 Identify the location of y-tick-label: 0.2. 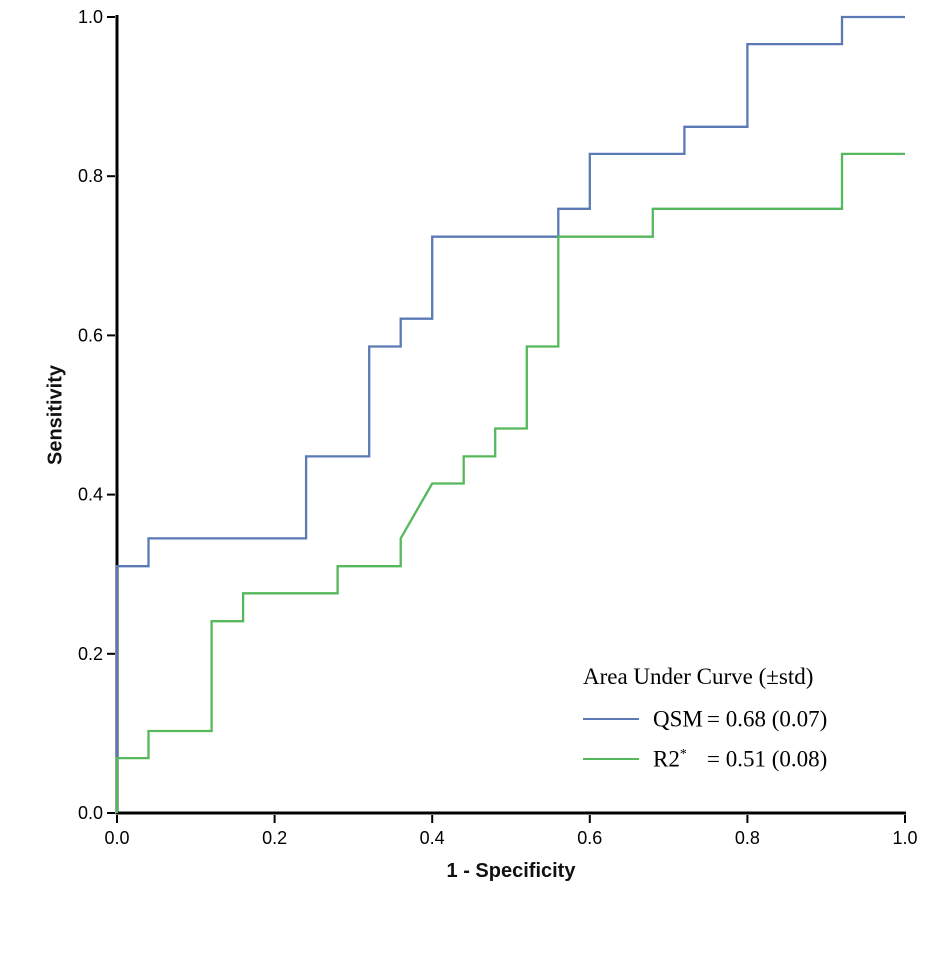
(90, 654).